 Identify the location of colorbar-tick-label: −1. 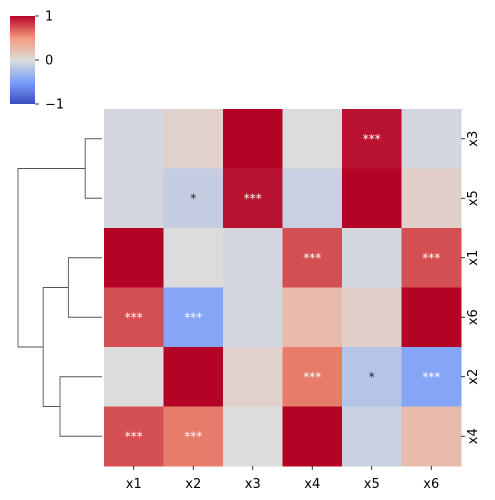
(54, 105).